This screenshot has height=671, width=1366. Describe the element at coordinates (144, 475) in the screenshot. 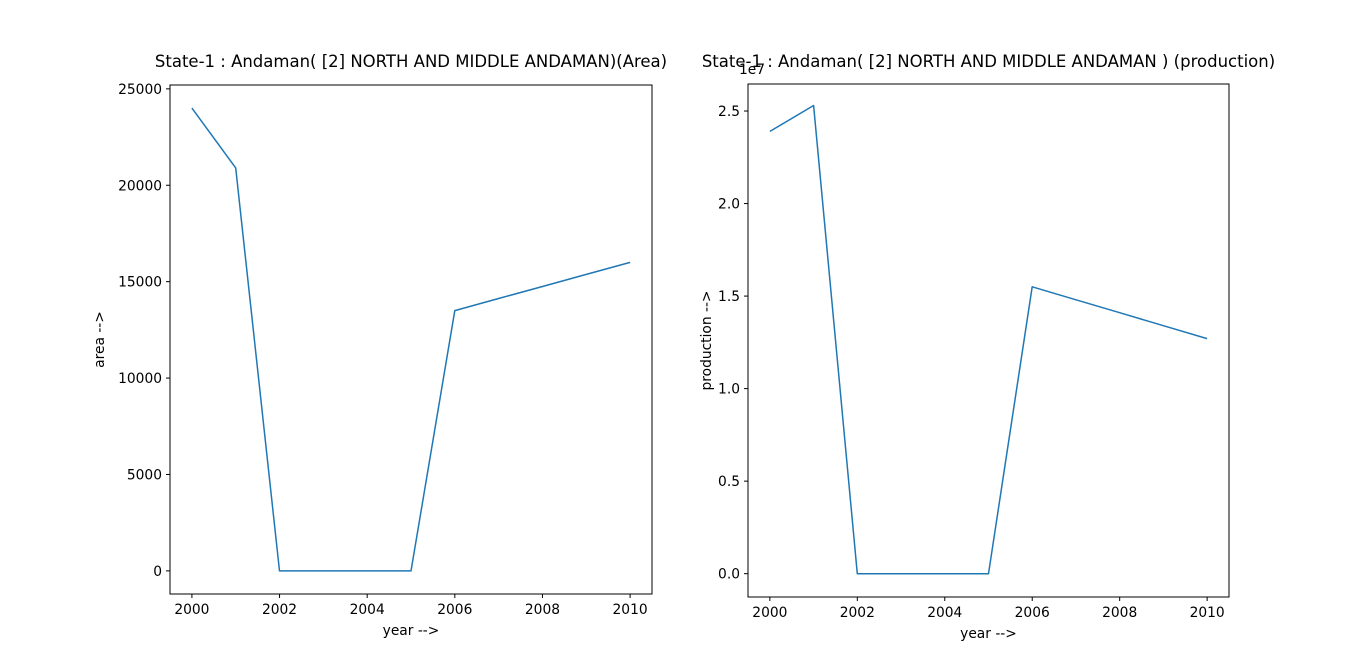

I see `y-tick-label: 5000` at that location.